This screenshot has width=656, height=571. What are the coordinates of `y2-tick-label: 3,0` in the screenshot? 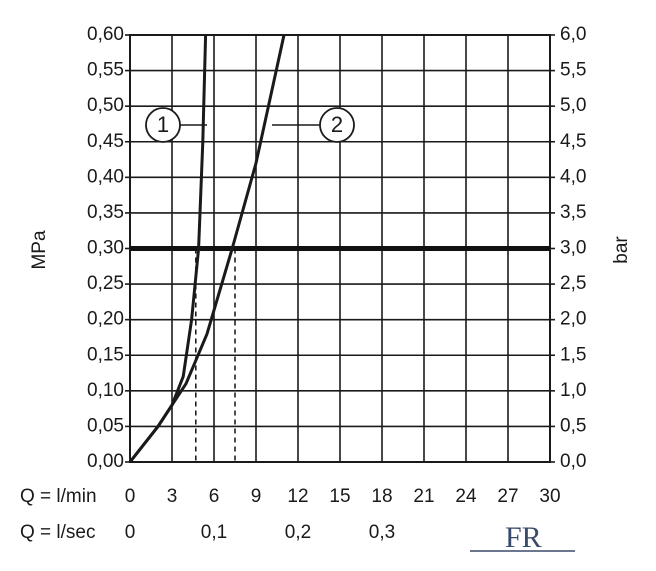 It's located at (573, 248).